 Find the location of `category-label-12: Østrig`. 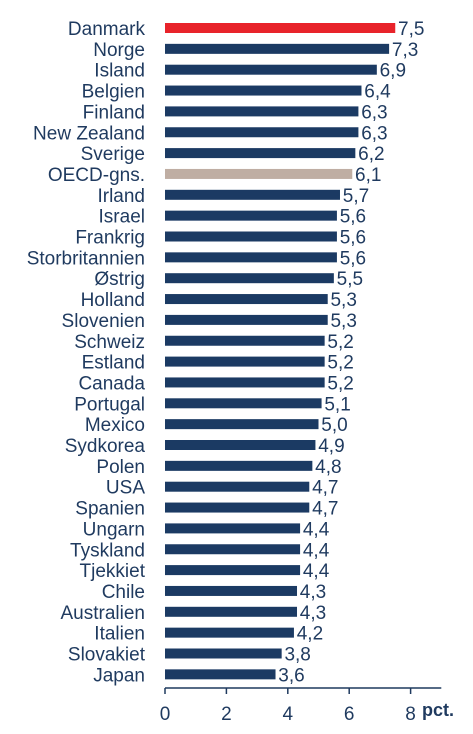

category-label-12: Østrig is located at coordinates (119, 279).